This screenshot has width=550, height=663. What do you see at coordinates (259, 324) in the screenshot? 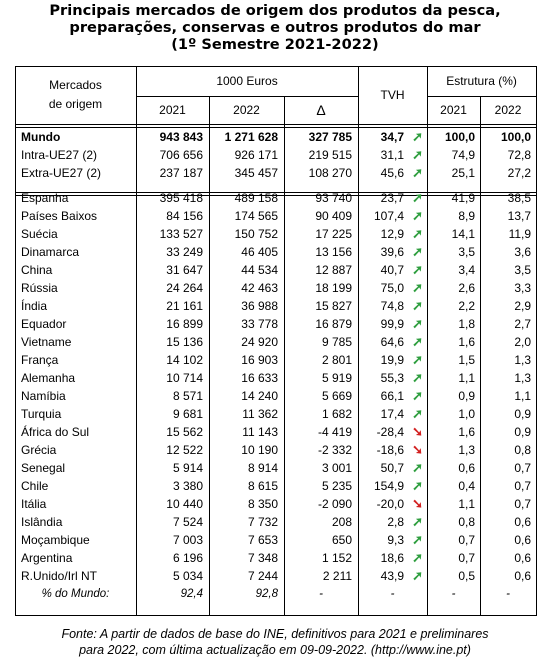
I see `value-2022: 33 778` at bounding box center [259, 324].